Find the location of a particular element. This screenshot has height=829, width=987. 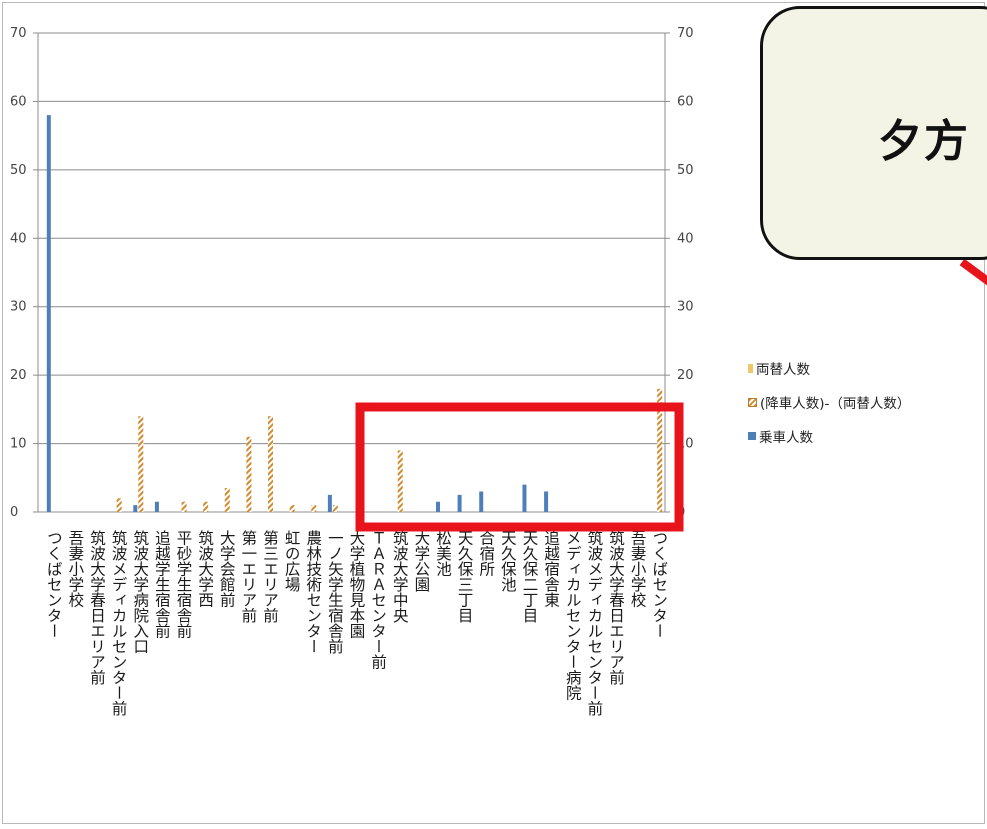

y-tick-label-right: 70 is located at coordinates (685, 33).